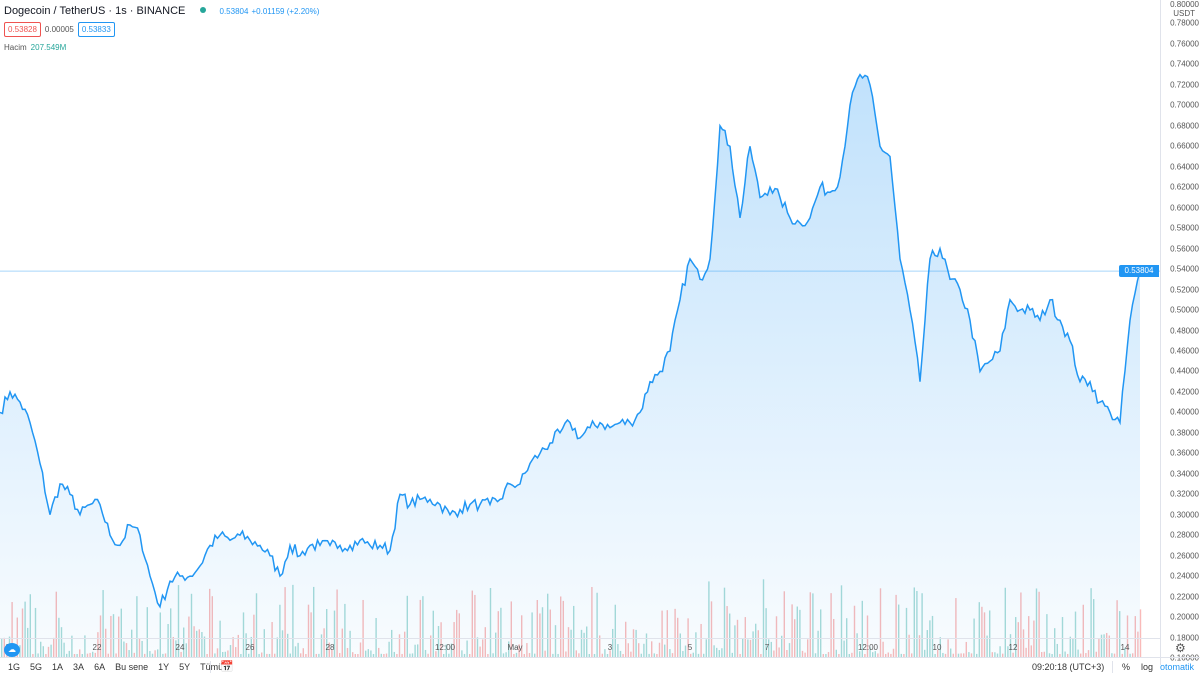  I want to click on y-tick-label: 0.66000, so click(1184, 146).